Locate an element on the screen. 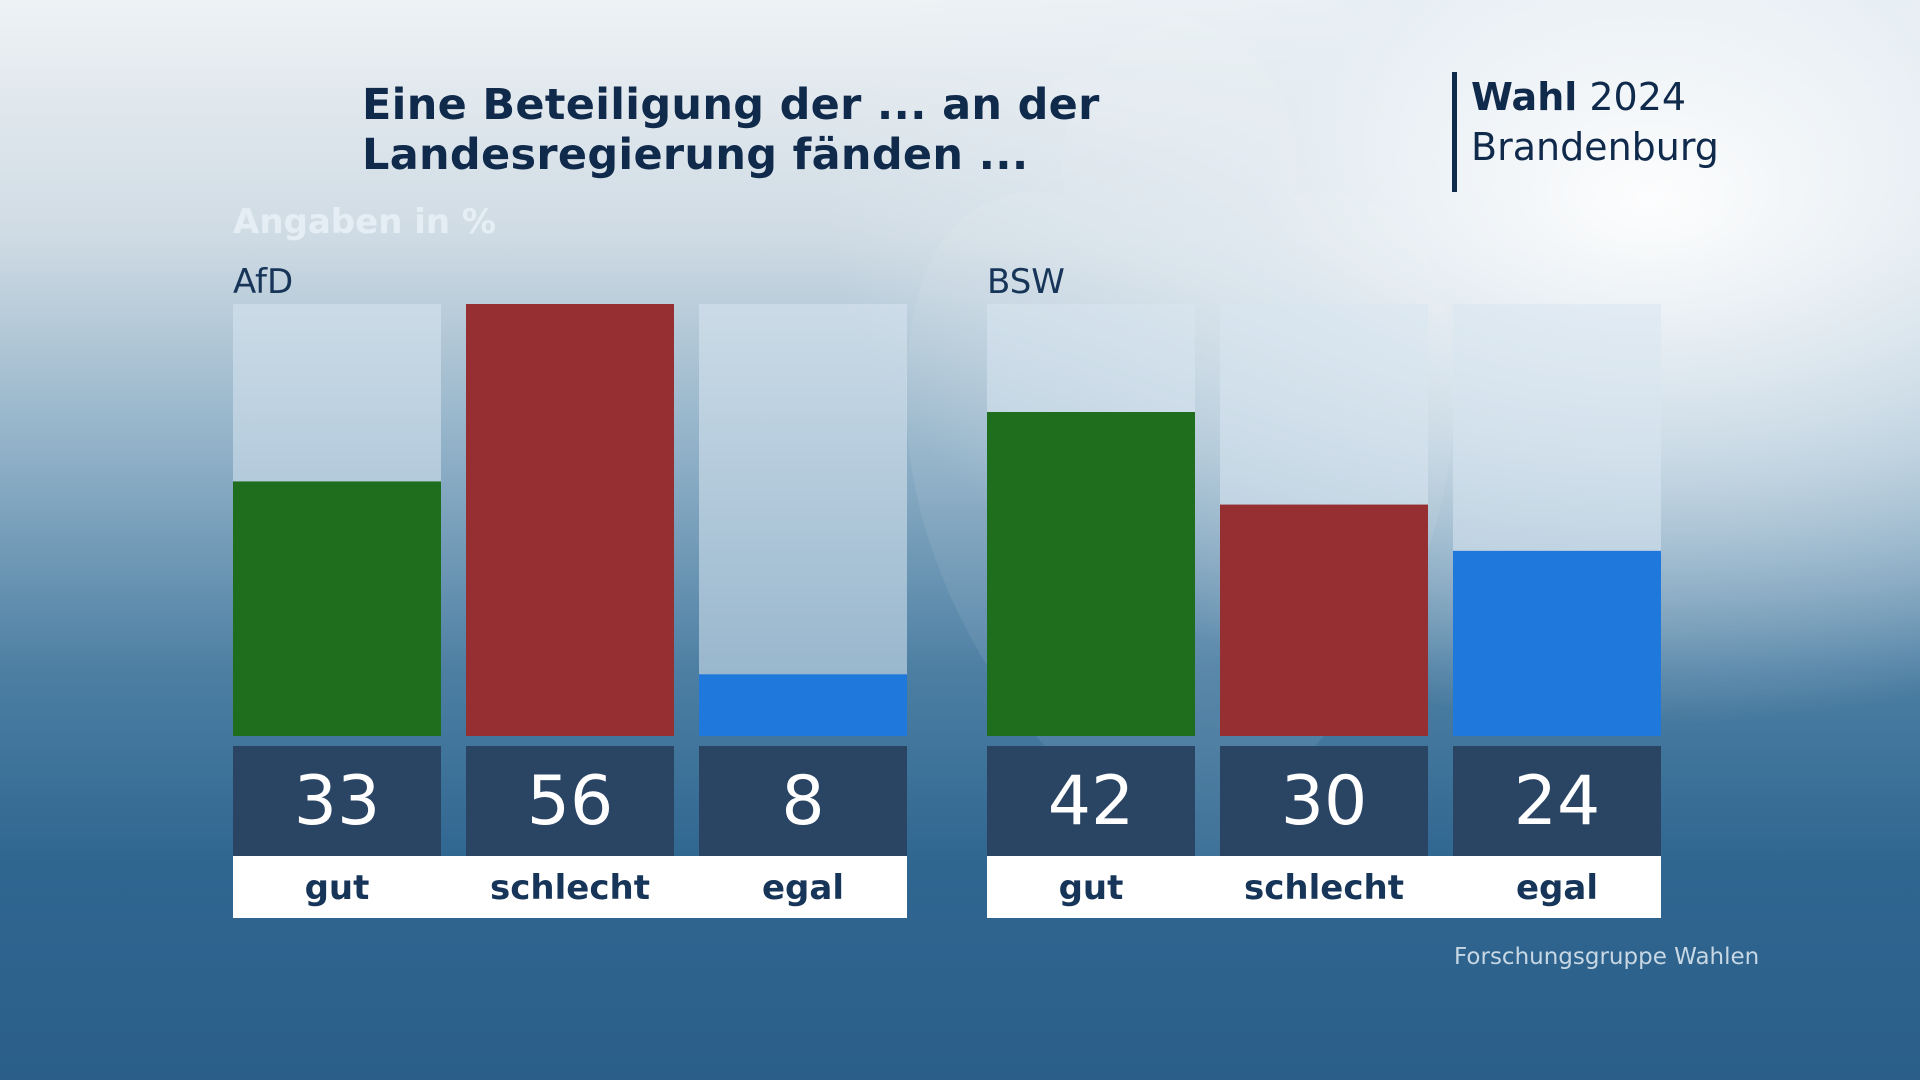 The image size is (1920, 1080). data-label-afd-schlecht: 56 is located at coordinates (570, 801).